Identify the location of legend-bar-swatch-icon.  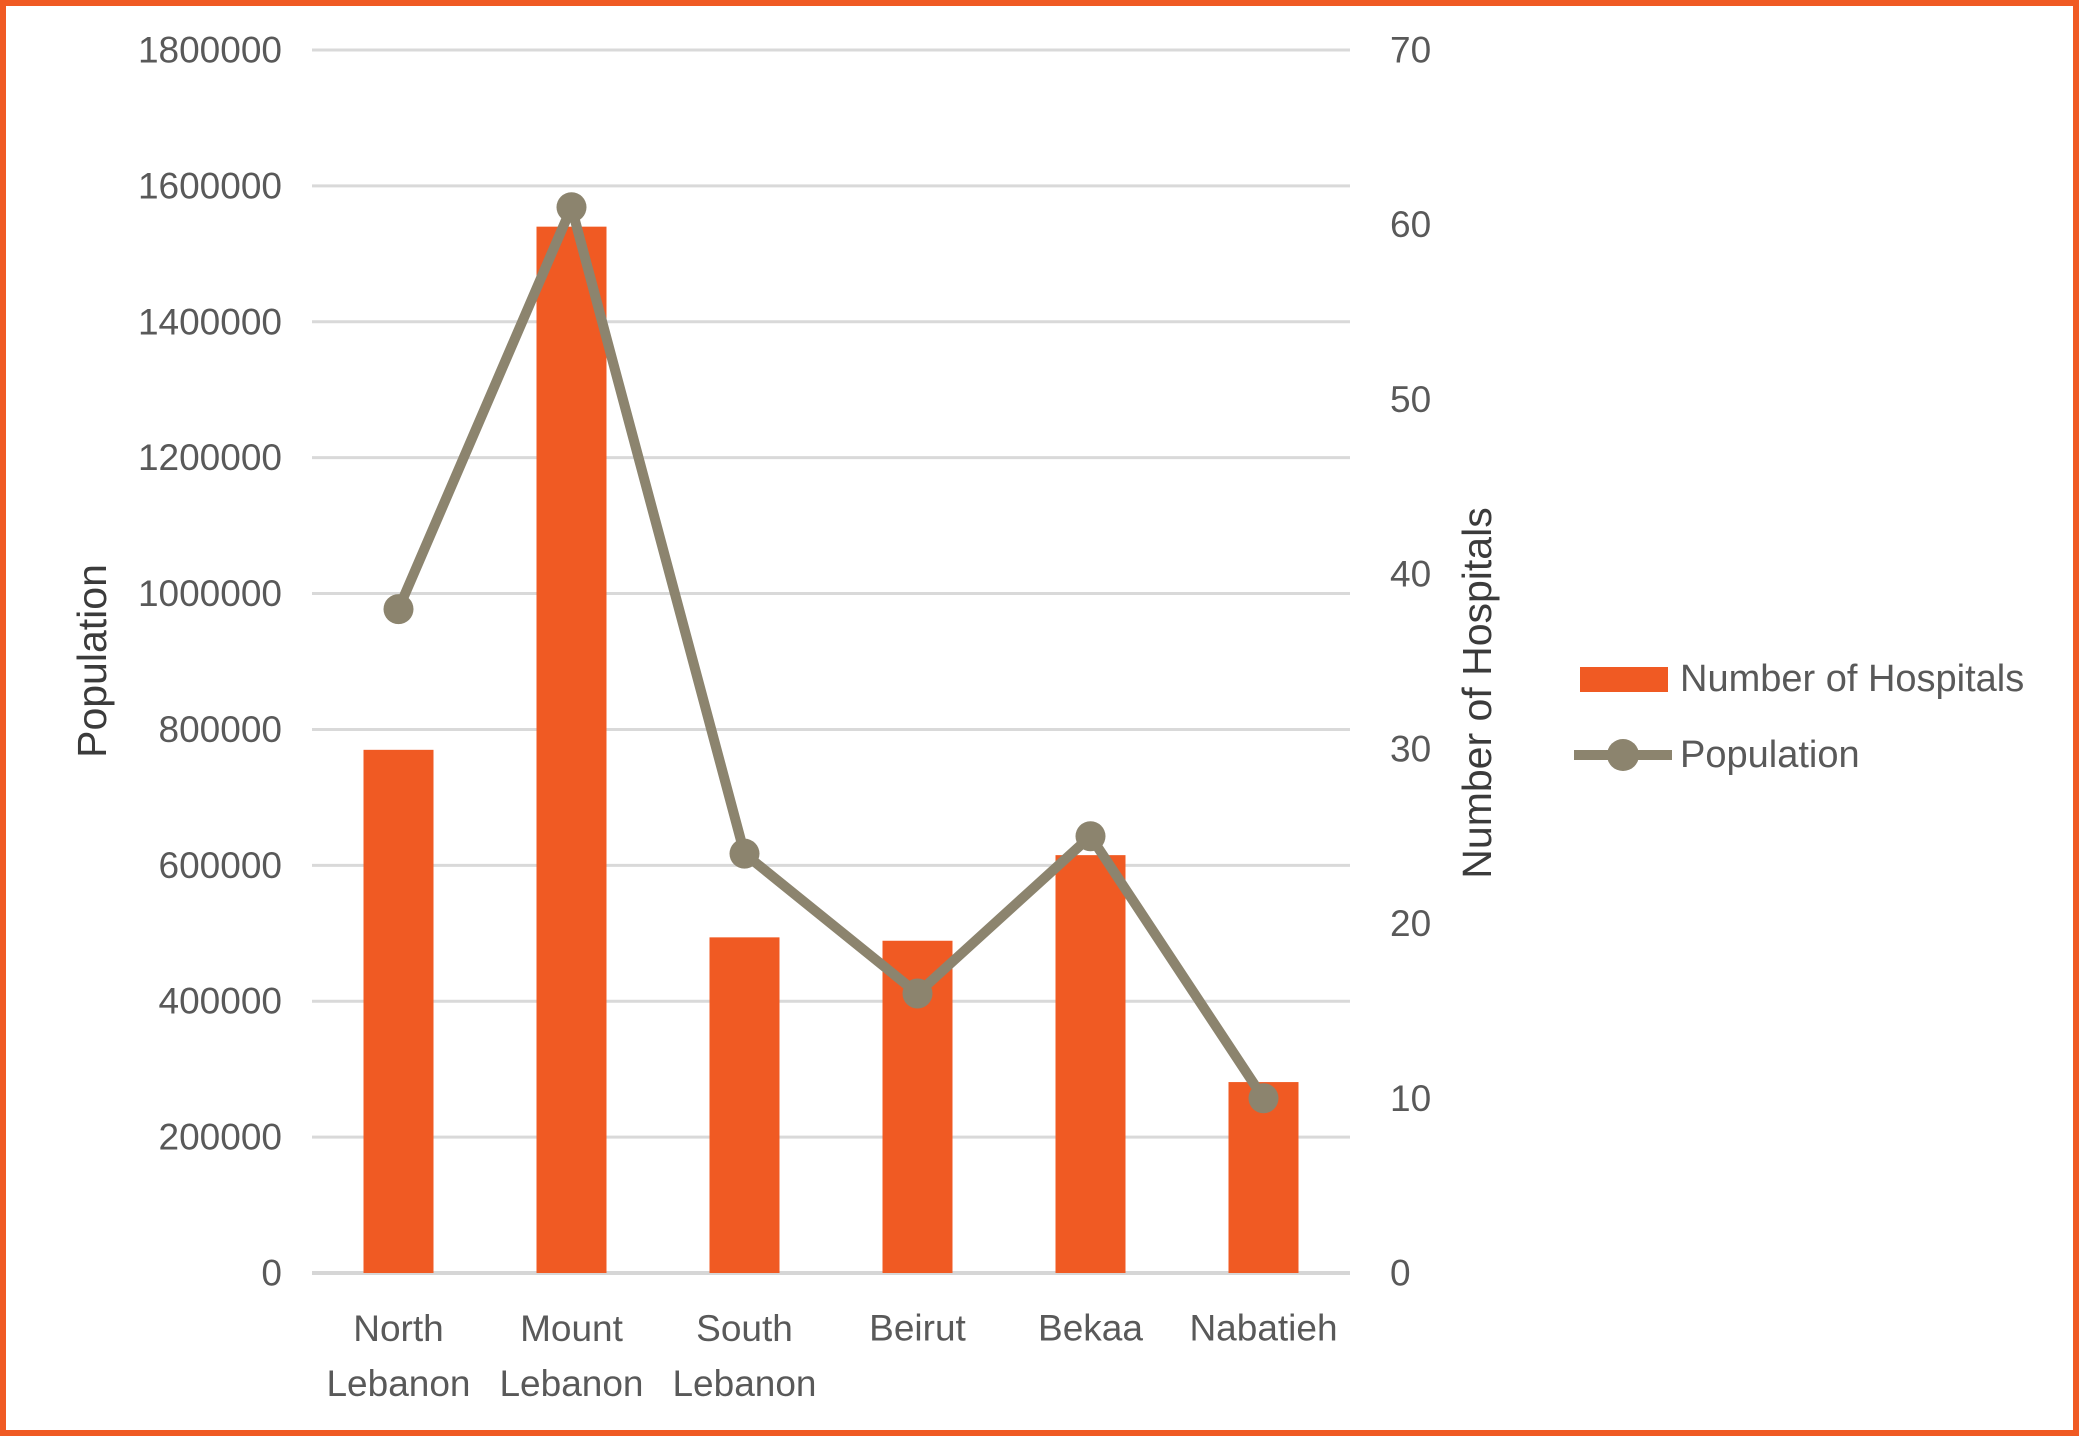
(1624, 679).